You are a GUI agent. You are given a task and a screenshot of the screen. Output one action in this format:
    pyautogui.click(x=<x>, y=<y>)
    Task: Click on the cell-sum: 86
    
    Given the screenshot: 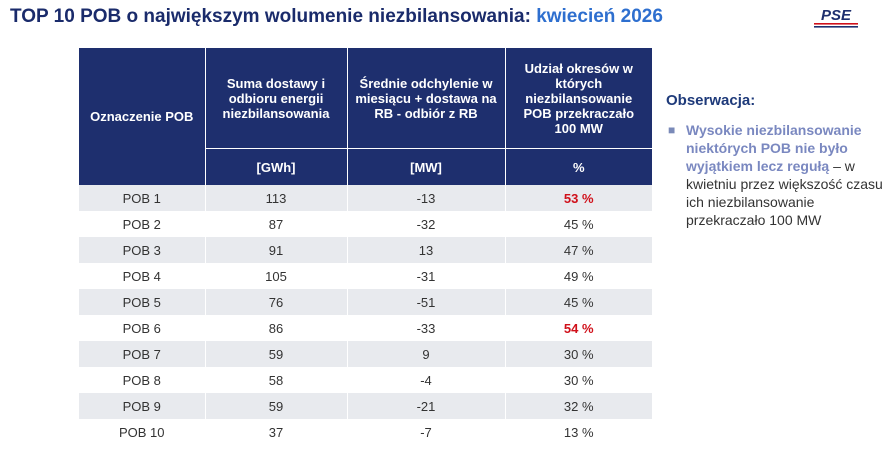 What is the action you would take?
    pyautogui.click(x=276, y=328)
    